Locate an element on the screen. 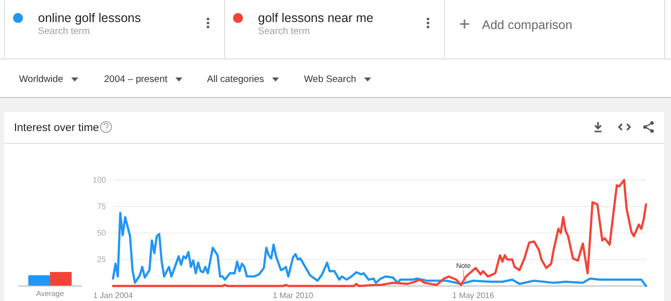  x-tick-label: 1 Jan 2004 is located at coordinates (113, 295).